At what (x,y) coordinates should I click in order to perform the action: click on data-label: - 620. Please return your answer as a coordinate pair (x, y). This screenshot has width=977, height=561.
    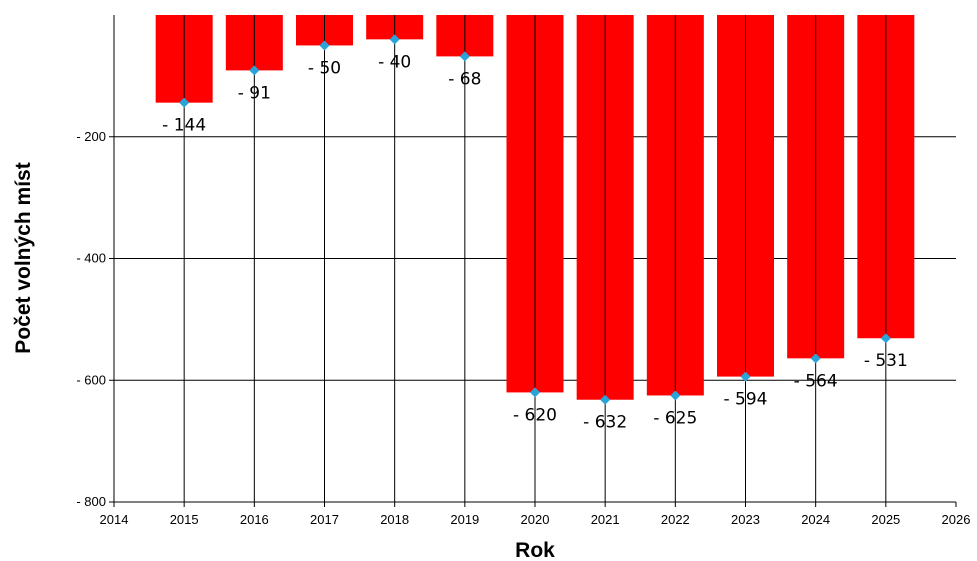
    Looking at the image, I should click on (535, 415).